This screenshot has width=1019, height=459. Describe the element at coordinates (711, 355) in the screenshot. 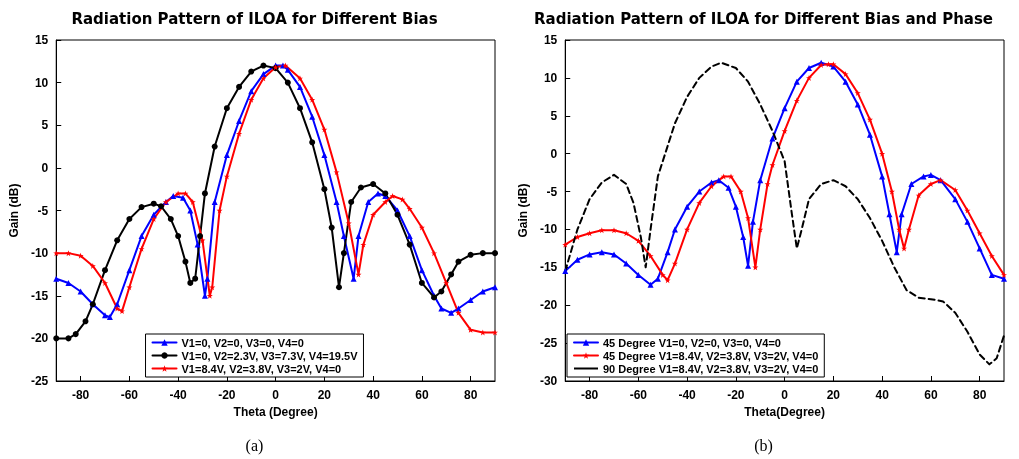

I see `legend-label: 45 Degree V1=8.4V, V2=3.8V, V3=2V, V4=0` at that location.